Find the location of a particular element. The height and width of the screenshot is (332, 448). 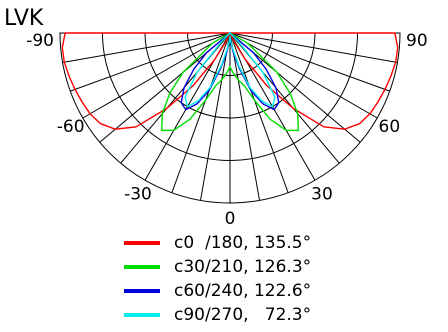

angle-label: 30 is located at coordinates (322, 194).